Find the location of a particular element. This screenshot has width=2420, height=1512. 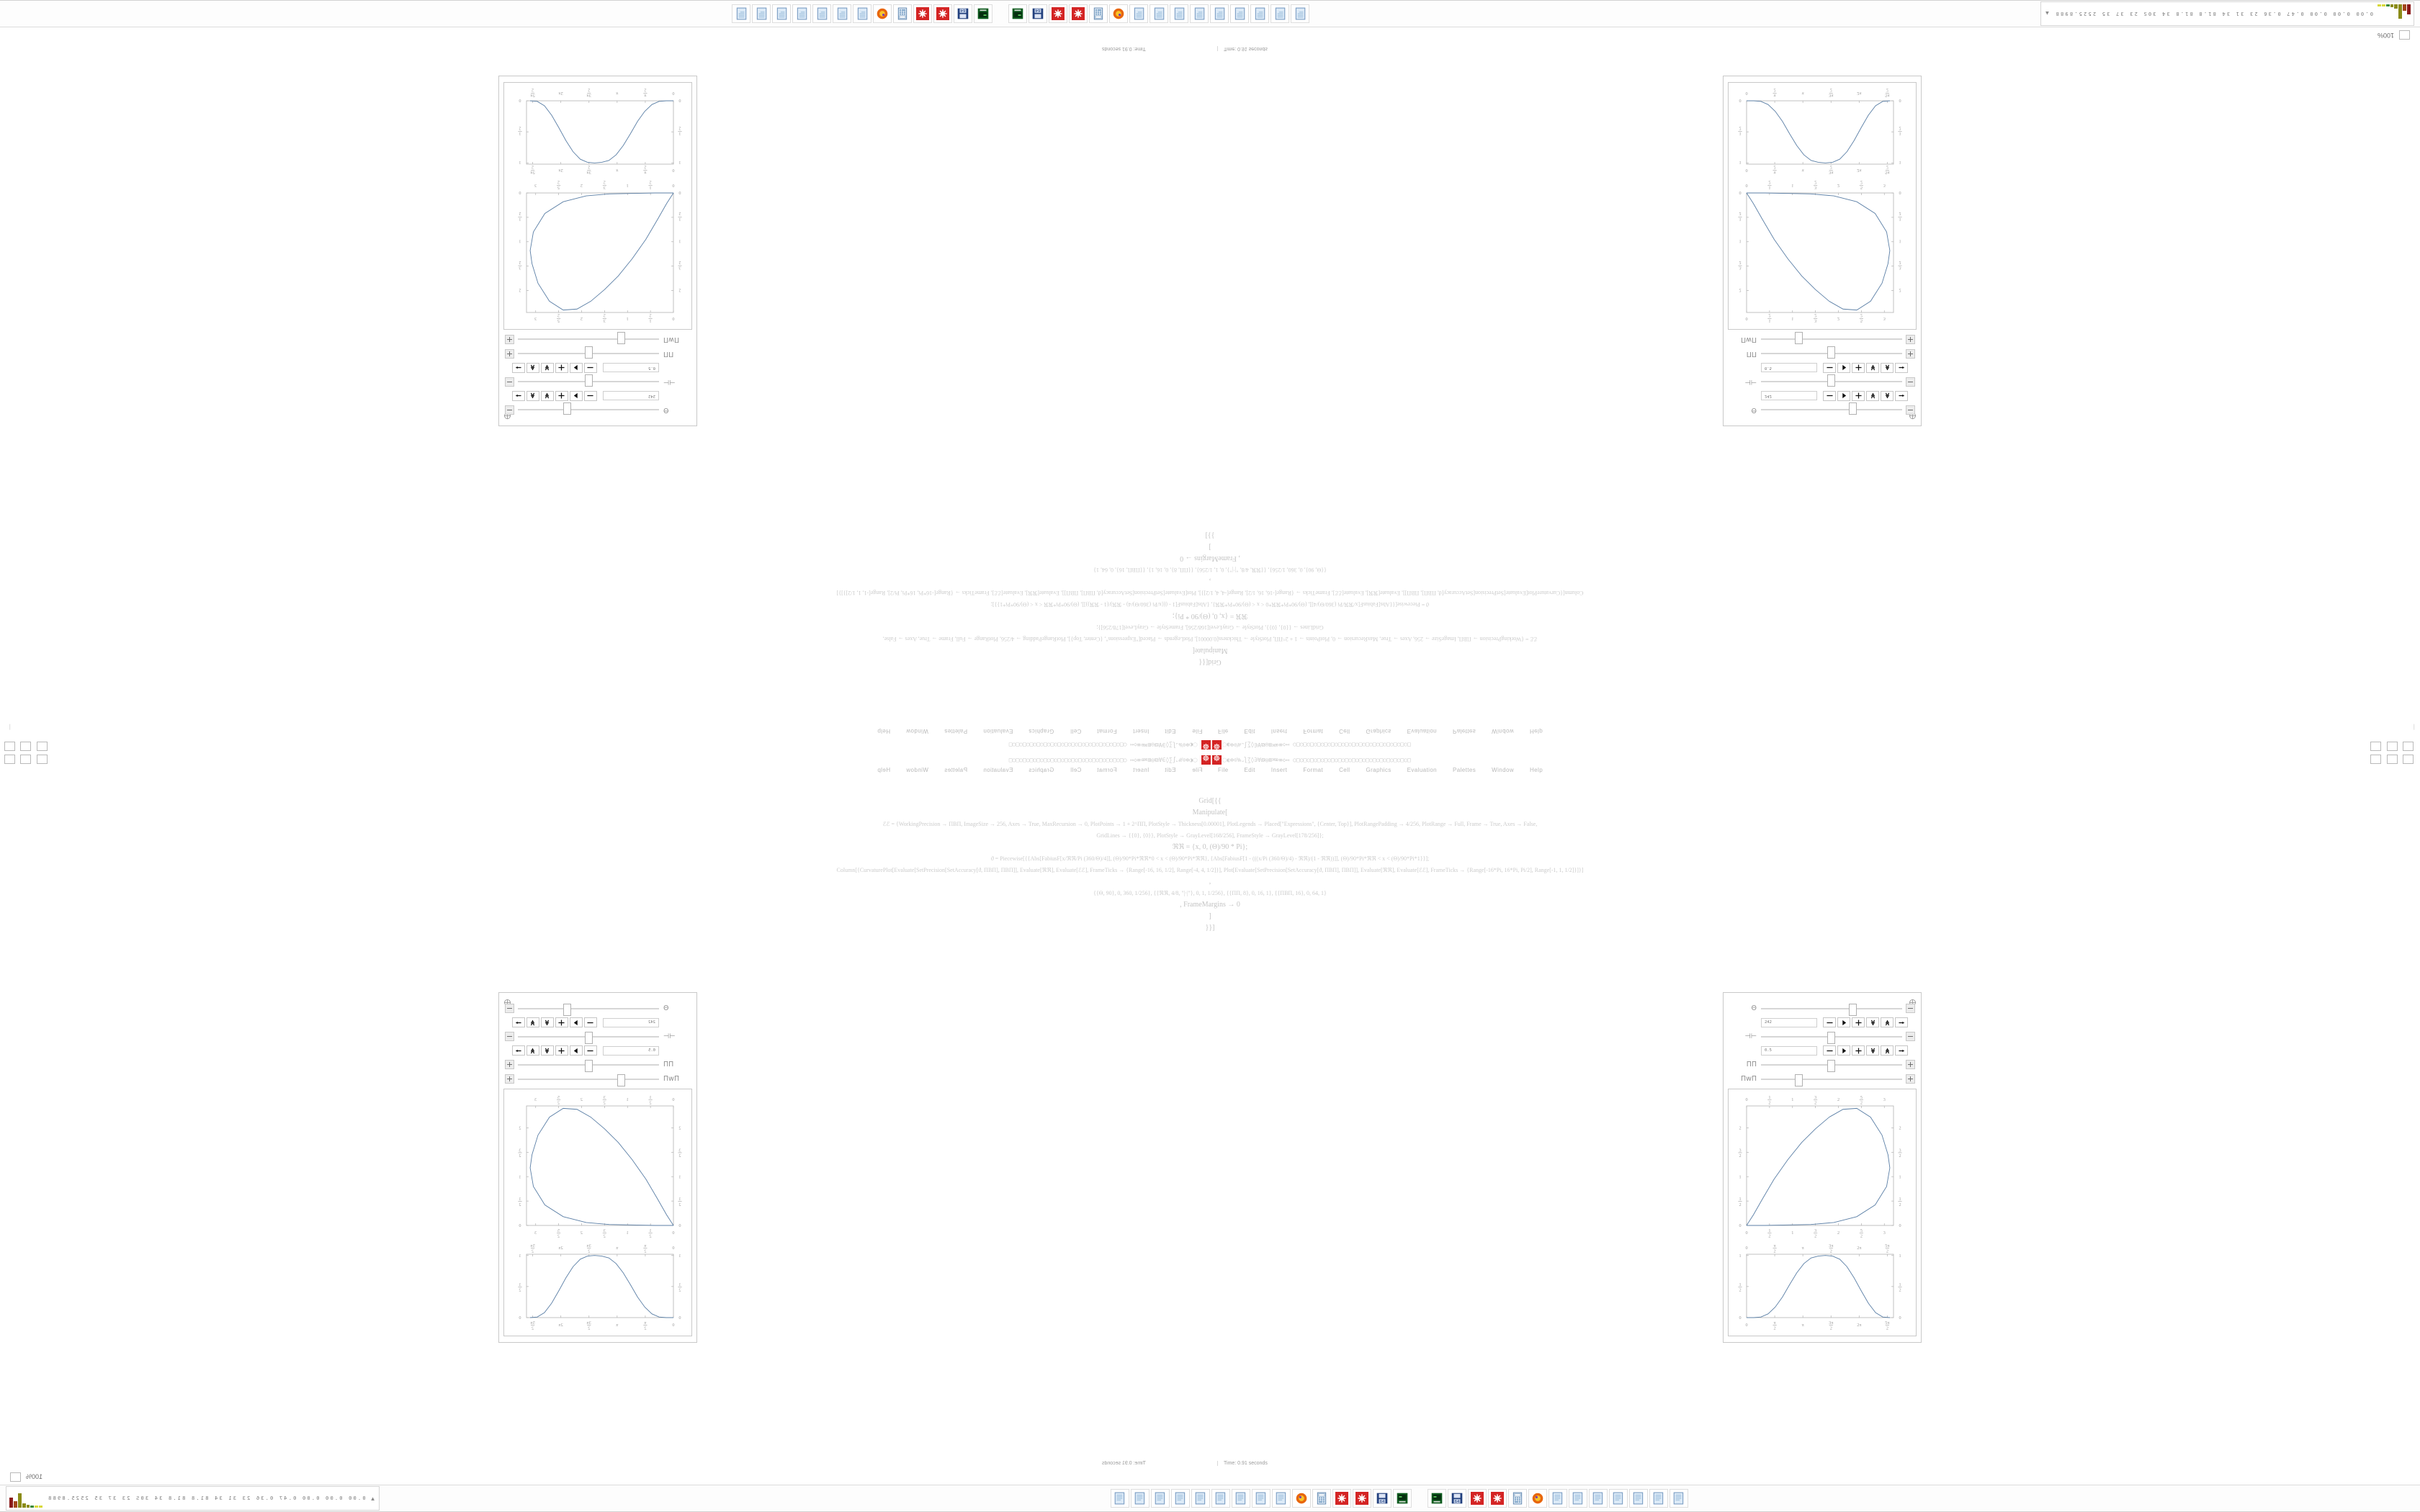

tray-caret-icon: ▲ is located at coordinates (2047, 13).